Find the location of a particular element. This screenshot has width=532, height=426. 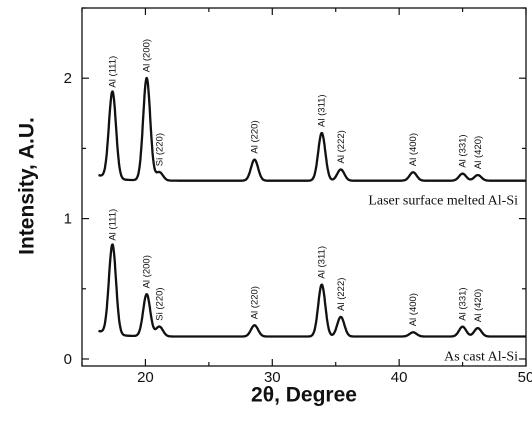

y-axis-title: Intensity, A.U. is located at coordinates (27, 186).